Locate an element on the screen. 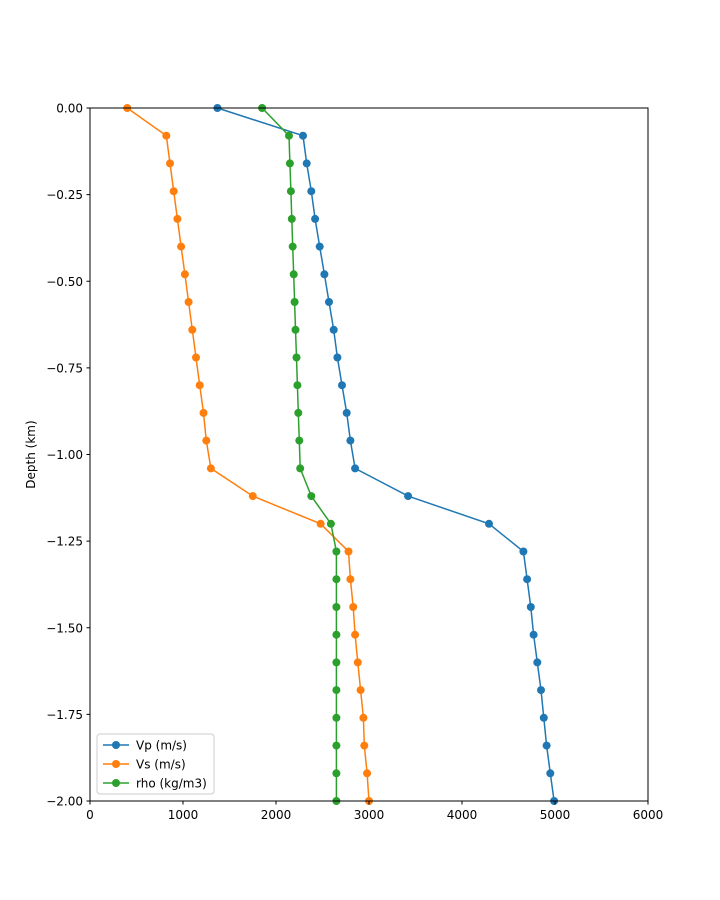 Image resolution: width=720 pixels, height=900 pixels. x-axis: 0 1000 2000 3000 4000 5000 6000 is located at coordinates (374, 811).